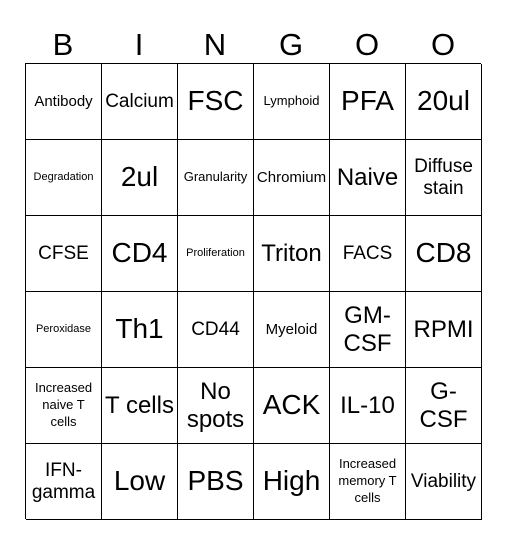 The image size is (506, 544). Describe the element at coordinates (444, 330) in the screenshot. I see `bingo-cell: RPMI` at that location.